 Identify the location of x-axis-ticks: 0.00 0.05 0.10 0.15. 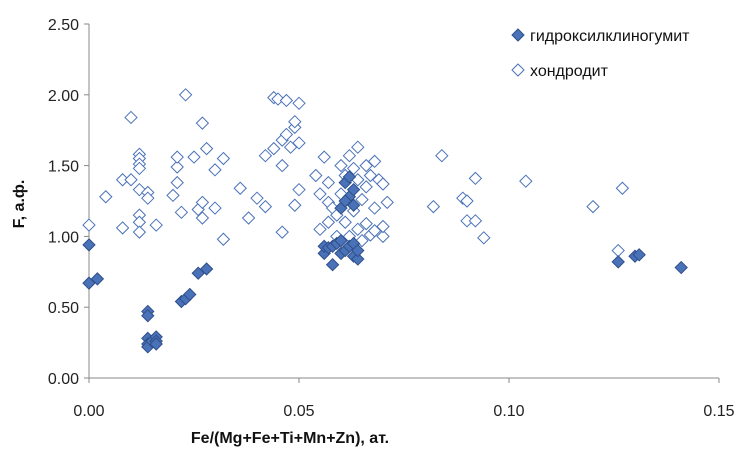
(404, 399).